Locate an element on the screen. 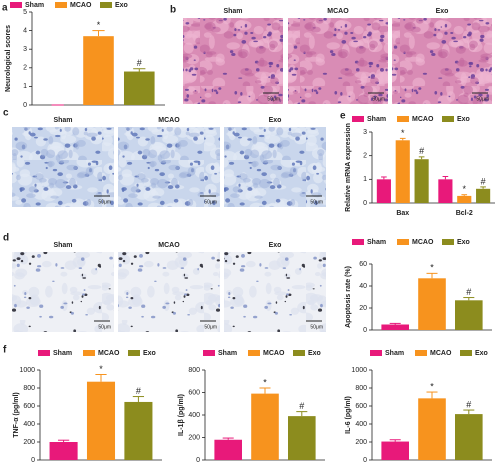 This screenshot has height=468, width=500. y-tick-label: 800 is located at coordinates (361, 388).